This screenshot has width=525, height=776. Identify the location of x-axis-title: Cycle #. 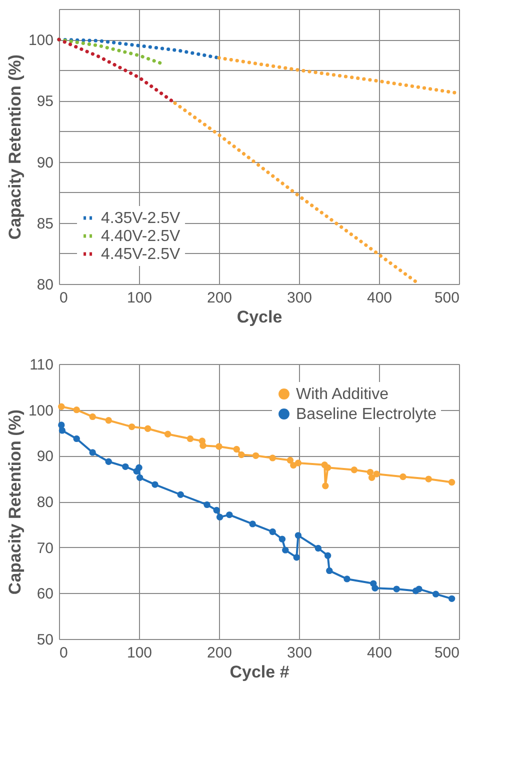
(260, 672).